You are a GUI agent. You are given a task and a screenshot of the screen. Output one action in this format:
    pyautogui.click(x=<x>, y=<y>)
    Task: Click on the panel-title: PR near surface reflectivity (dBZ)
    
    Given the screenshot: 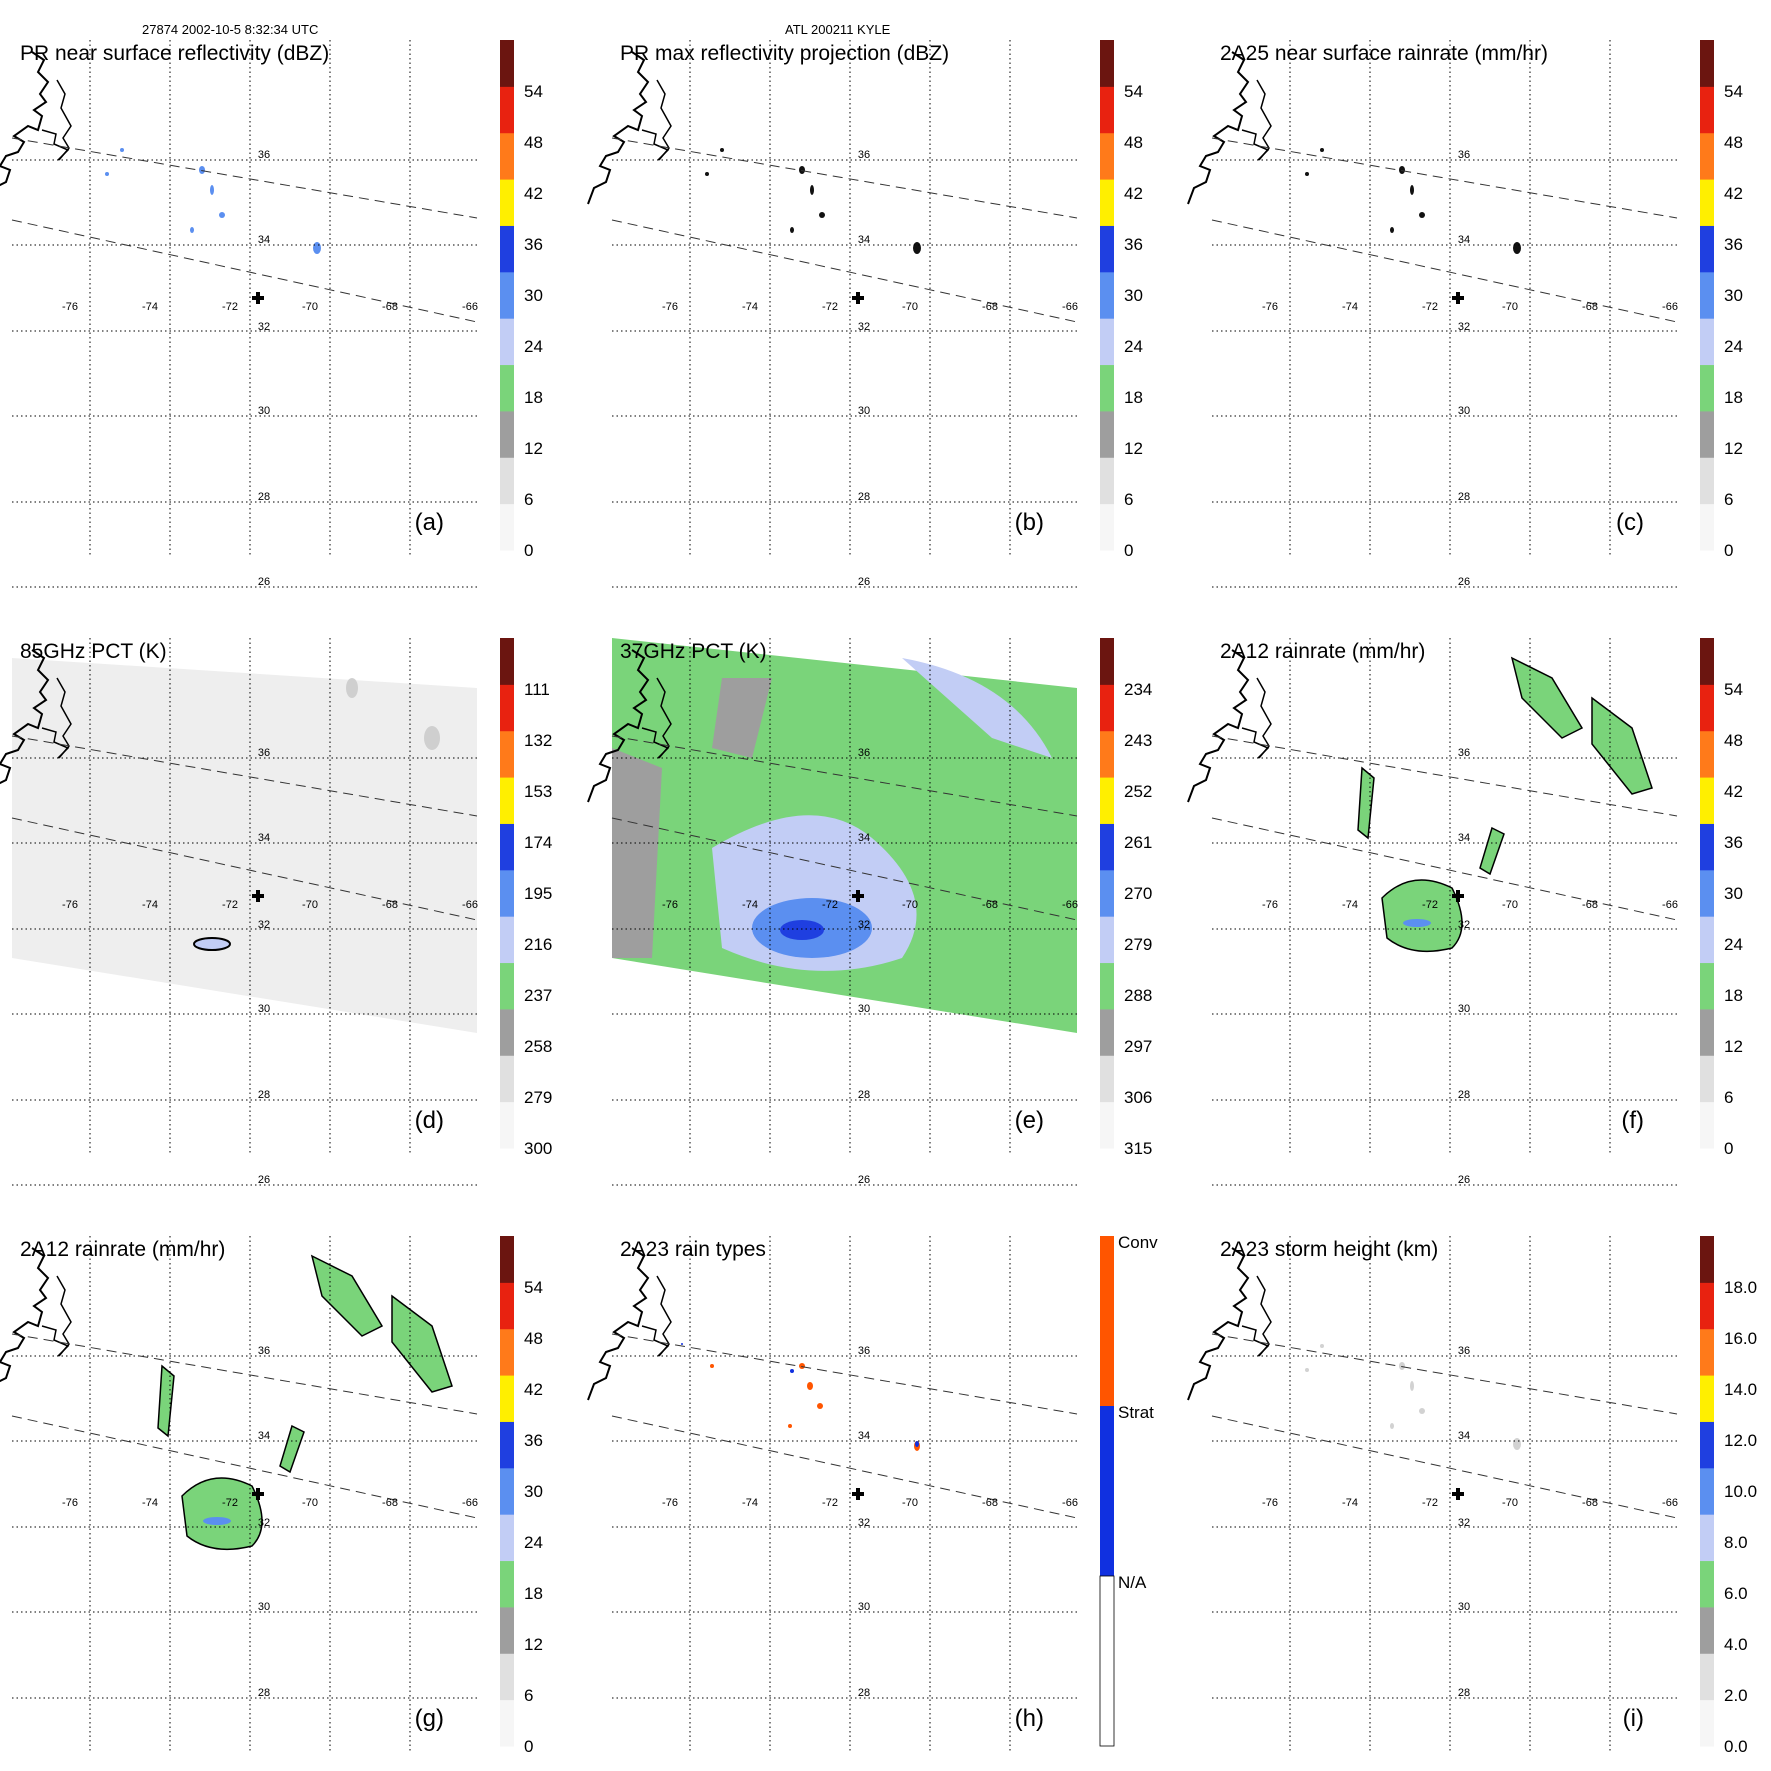 What is the action you would take?
    pyautogui.click(x=174, y=53)
    